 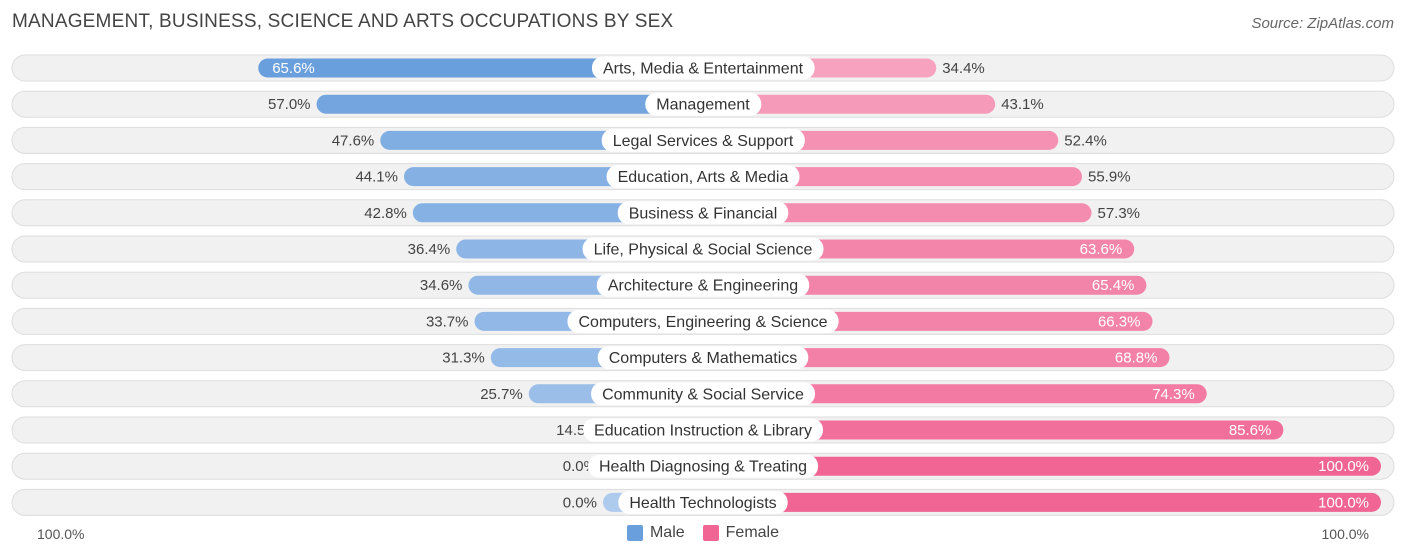 What do you see at coordinates (1101, 249) in the screenshot?
I see `female-value-label: 63.6%` at bounding box center [1101, 249].